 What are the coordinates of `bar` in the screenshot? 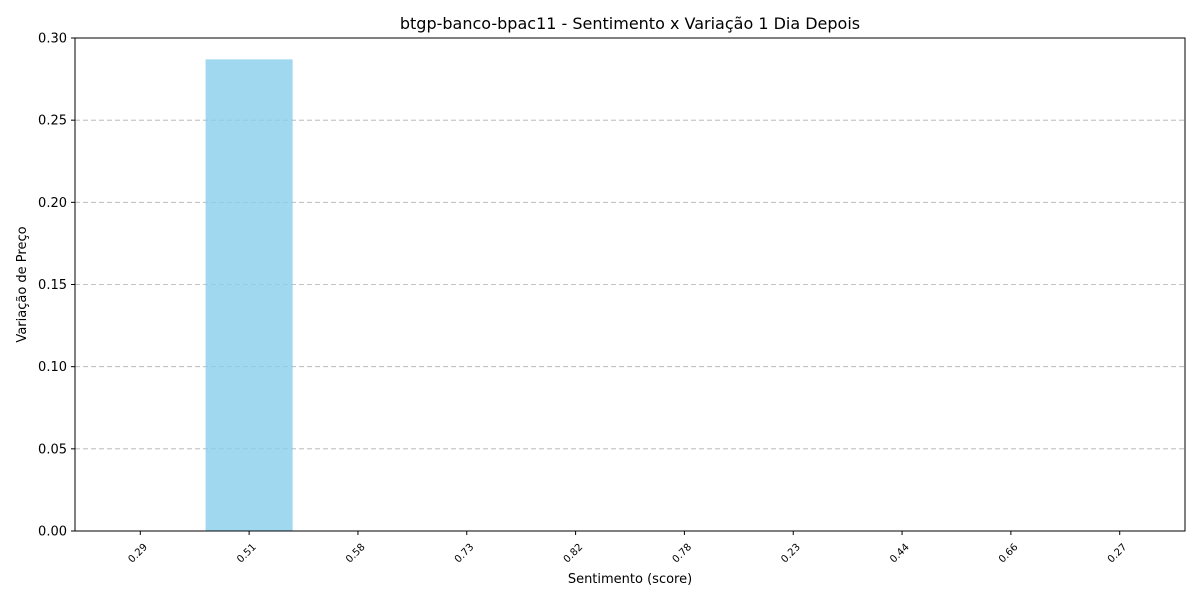 It's located at (249, 295).